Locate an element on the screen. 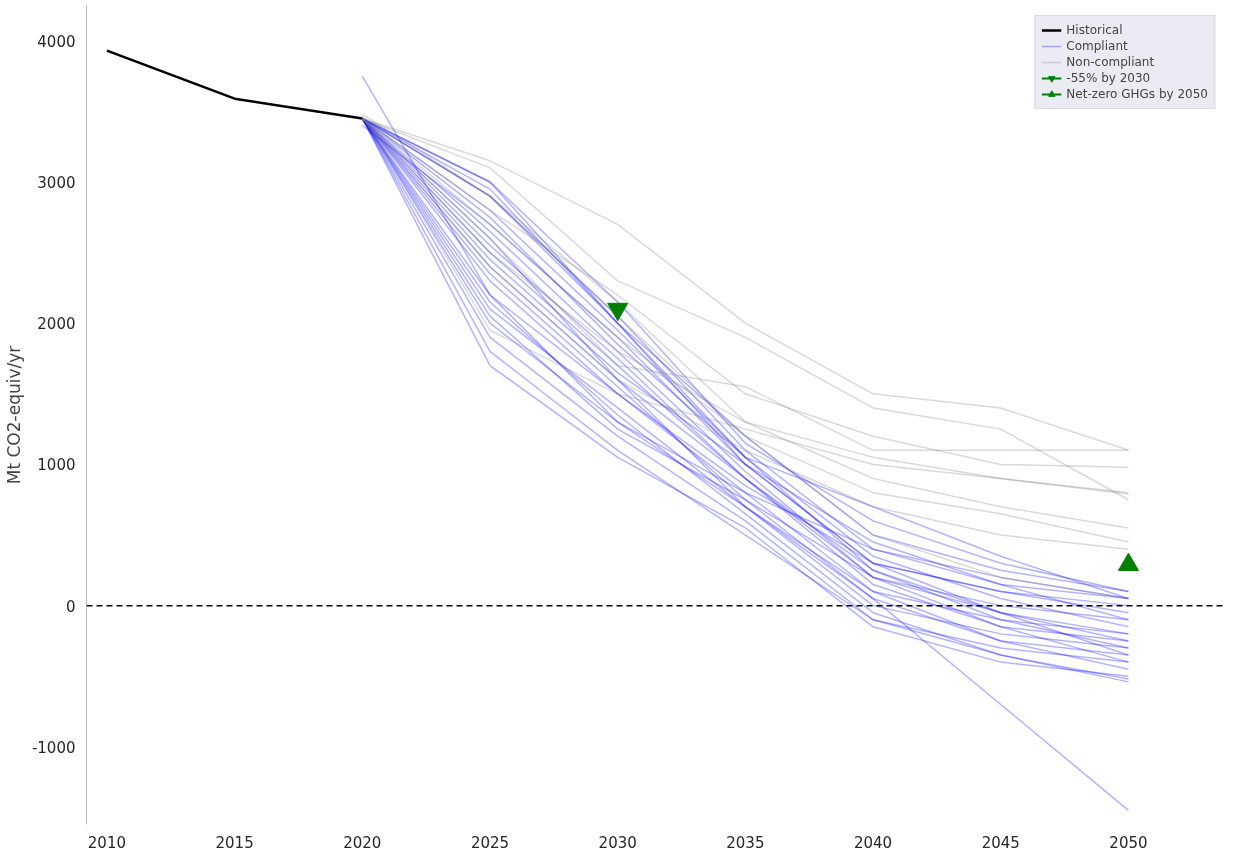 The width and height of the screenshot is (1242, 859). y-tick-label: 2000 is located at coordinates (56, 324).